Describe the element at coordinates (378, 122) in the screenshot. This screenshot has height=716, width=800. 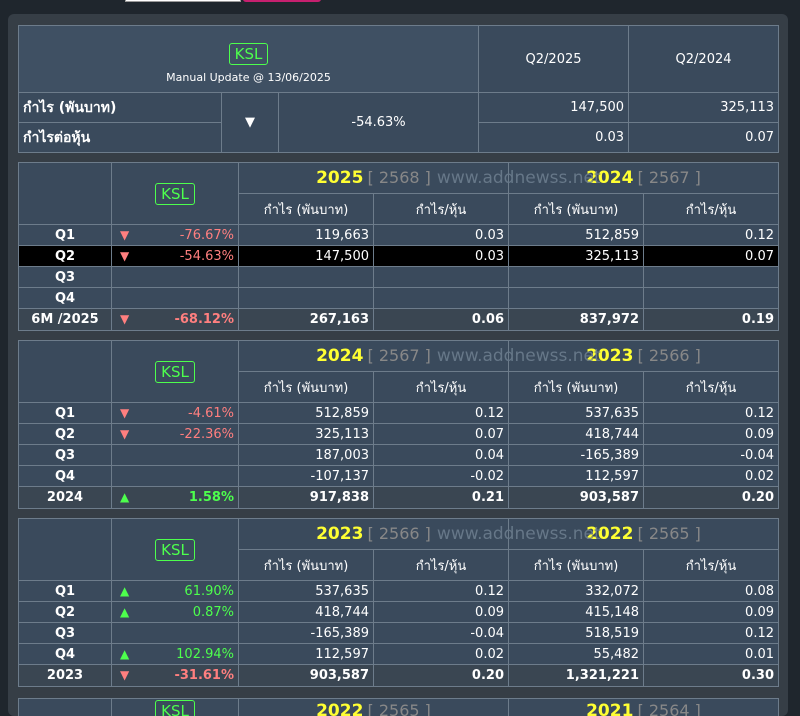
I see `summary-change-pct: -54.63%` at that location.